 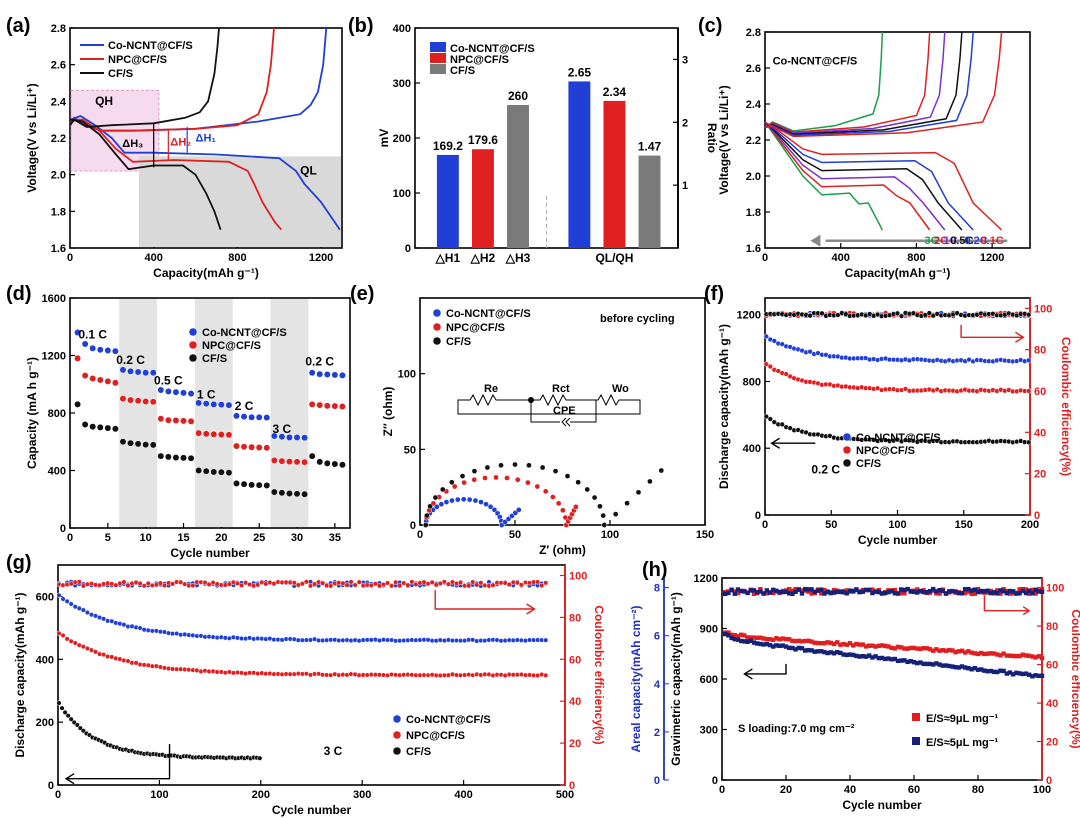 I want to click on circuit-label: Rct, so click(x=561, y=389).